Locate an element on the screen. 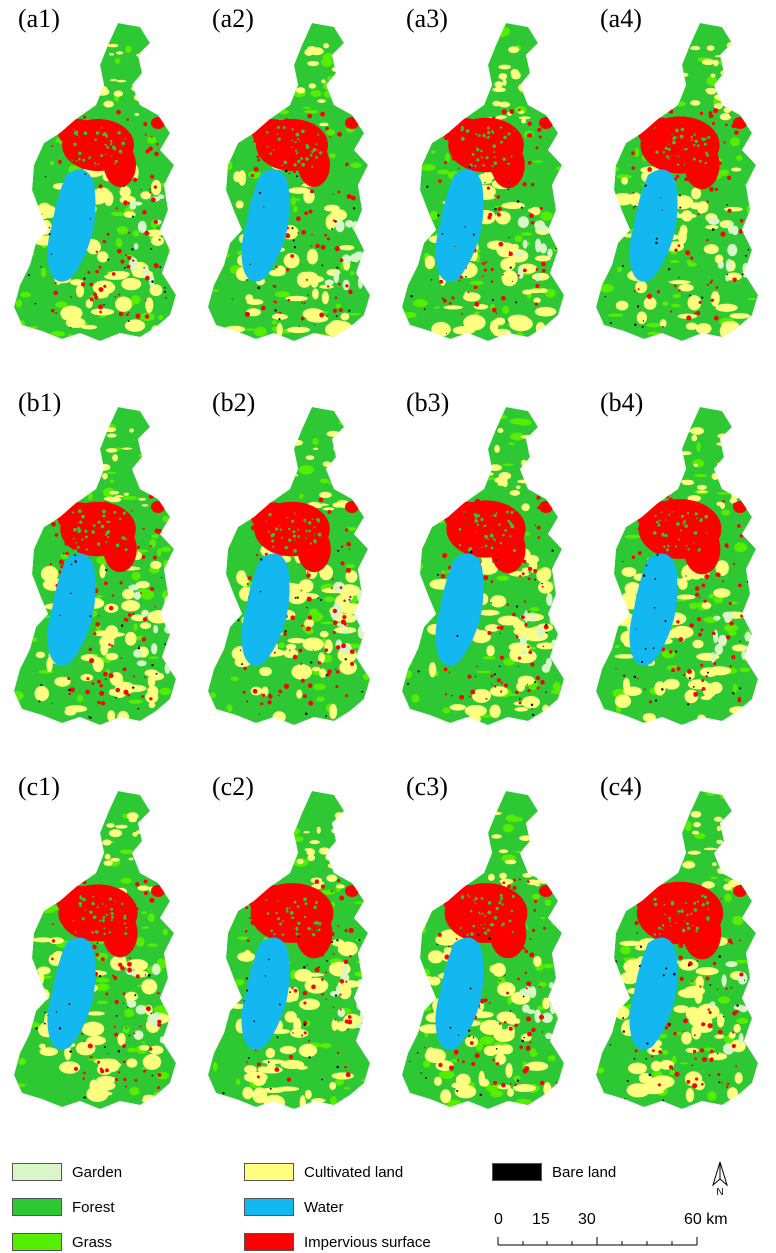  map-panel-b3: (b3) is located at coordinates (485, 564).